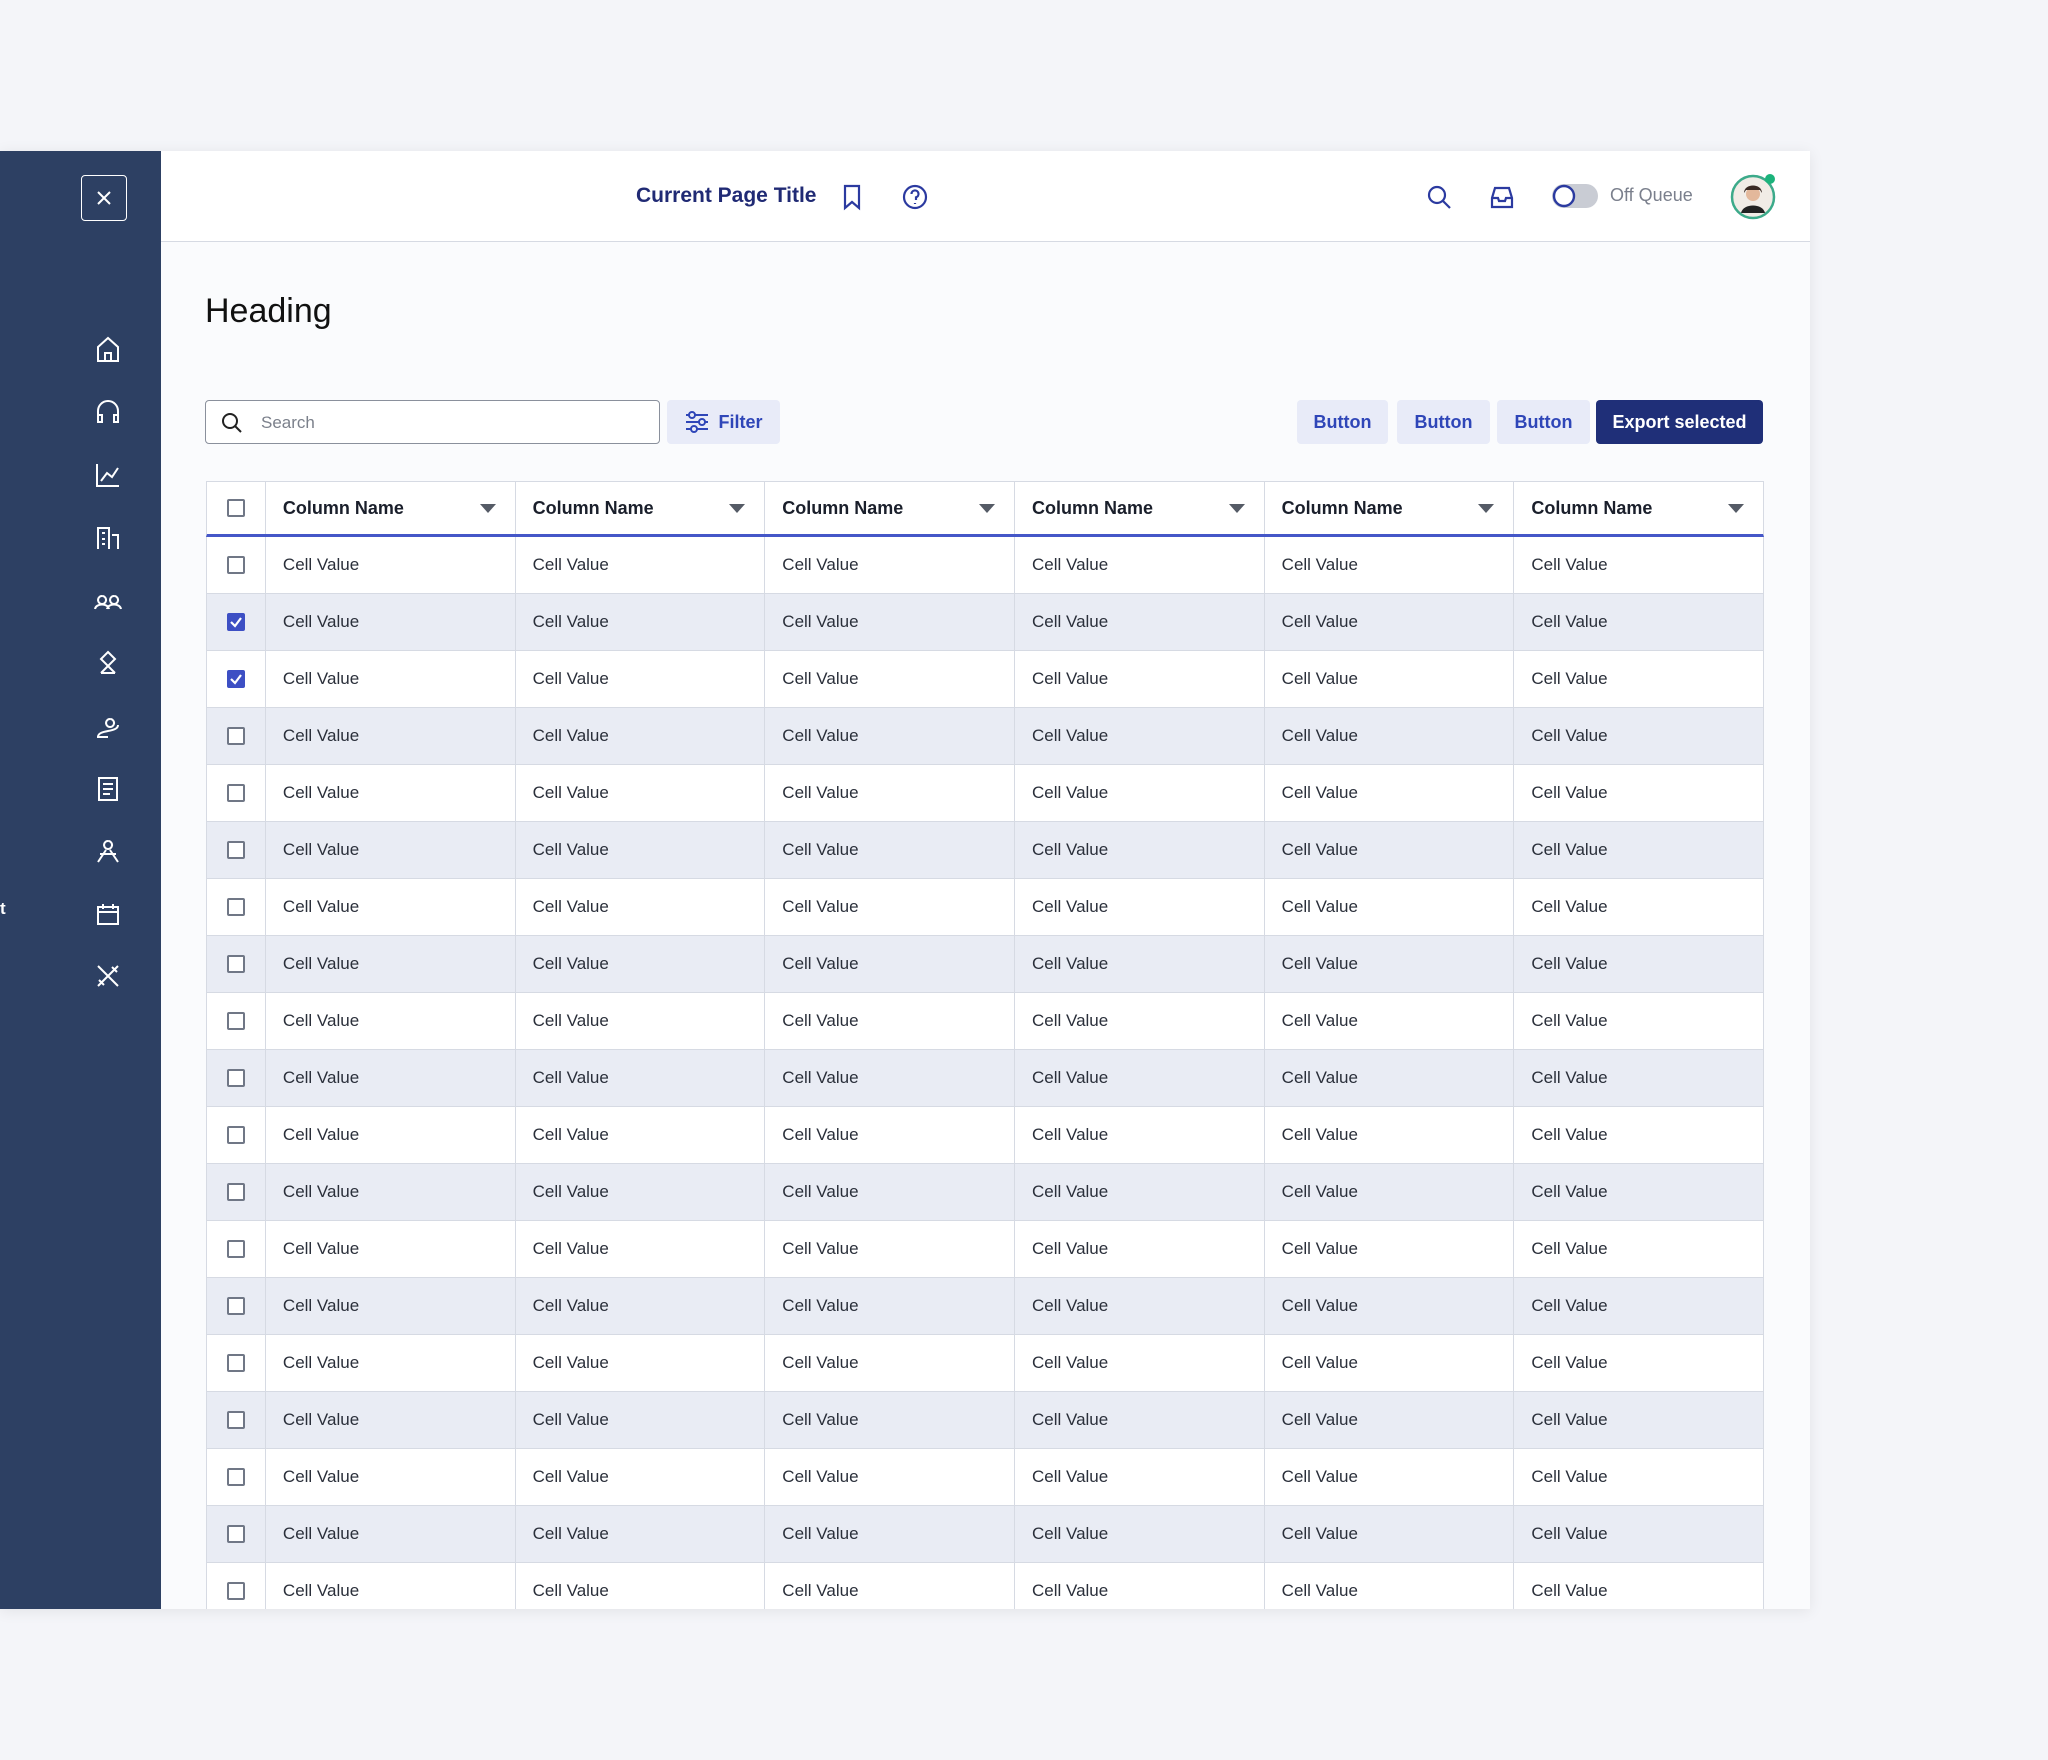 This screenshot has height=1760, width=2048. What do you see at coordinates (1439, 197) in the screenshot?
I see `search-icon` at bounding box center [1439, 197].